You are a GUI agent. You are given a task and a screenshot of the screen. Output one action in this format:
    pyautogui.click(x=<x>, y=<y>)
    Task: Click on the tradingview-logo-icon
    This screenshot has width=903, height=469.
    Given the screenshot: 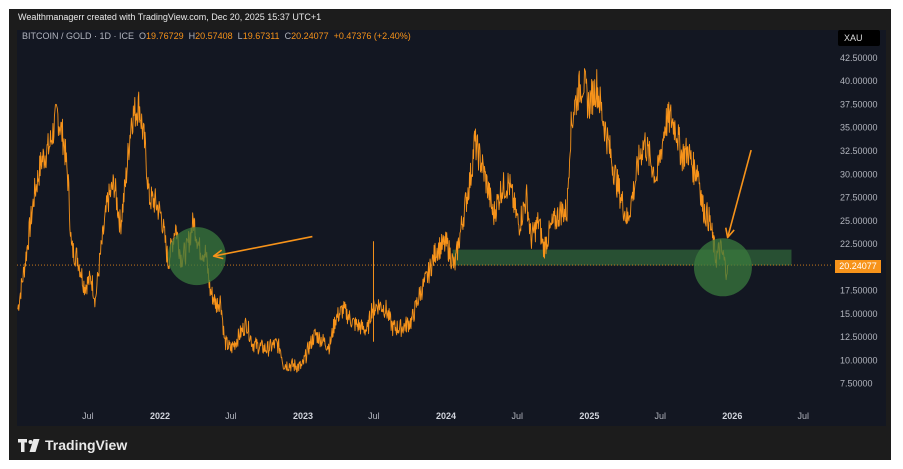 What is the action you would take?
    pyautogui.click(x=29, y=445)
    